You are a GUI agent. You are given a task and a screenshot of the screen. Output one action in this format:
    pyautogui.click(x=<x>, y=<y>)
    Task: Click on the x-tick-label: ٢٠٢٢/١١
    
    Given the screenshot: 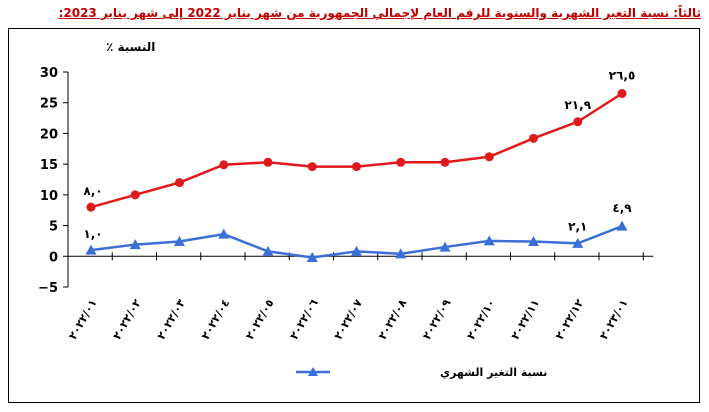 What is the action you would take?
    pyautogui.click(x=525, y=319)
    